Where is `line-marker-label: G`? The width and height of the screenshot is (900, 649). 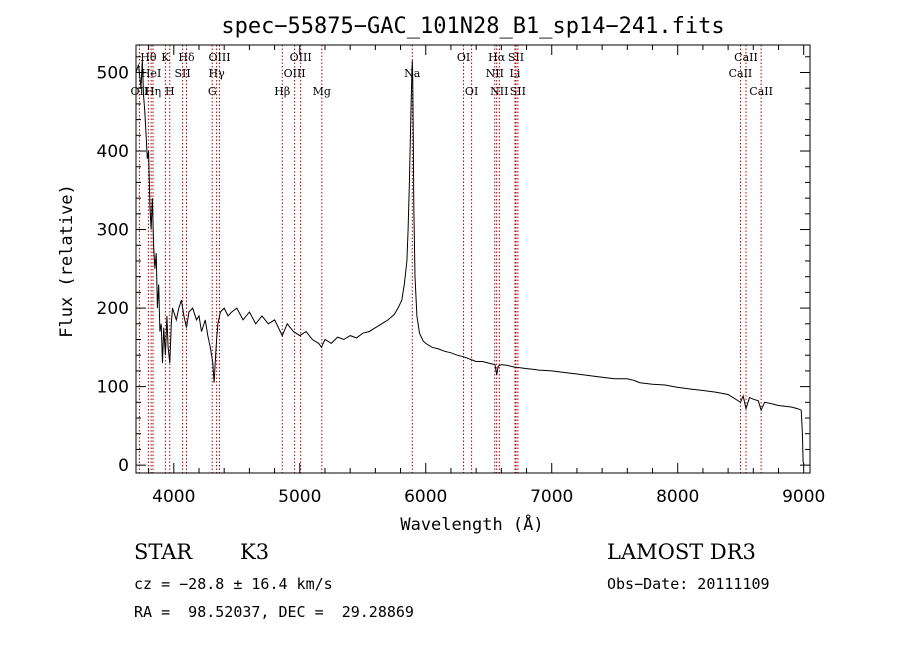 line-marker-label: G is located at coordinates (212, 91).